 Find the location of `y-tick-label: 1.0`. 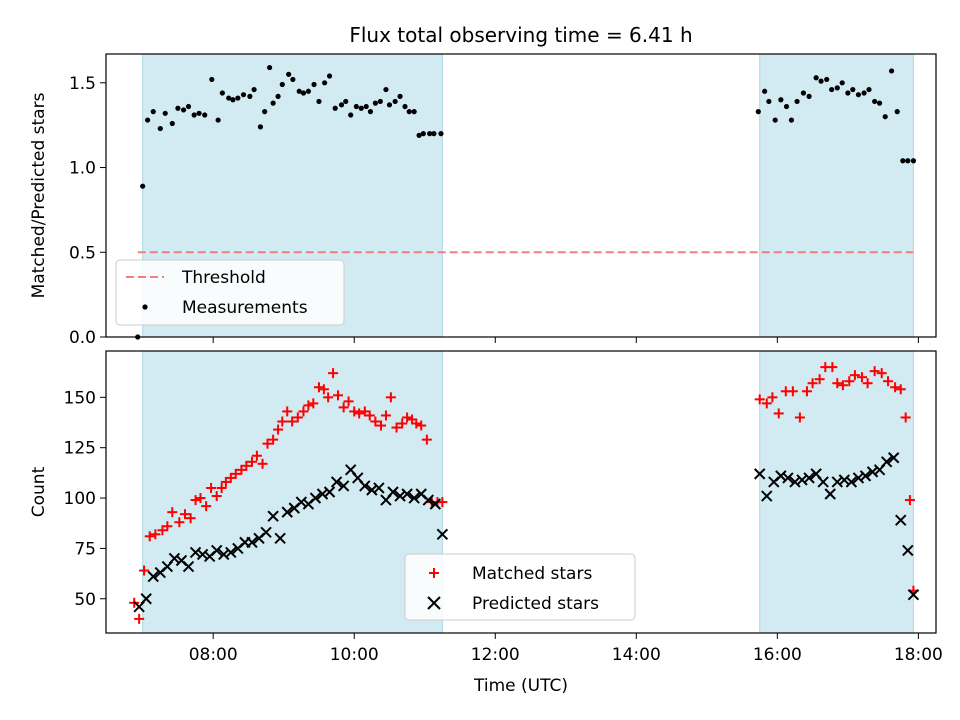

y-tick-label: 1.0 is located at coordinates (82, 169).